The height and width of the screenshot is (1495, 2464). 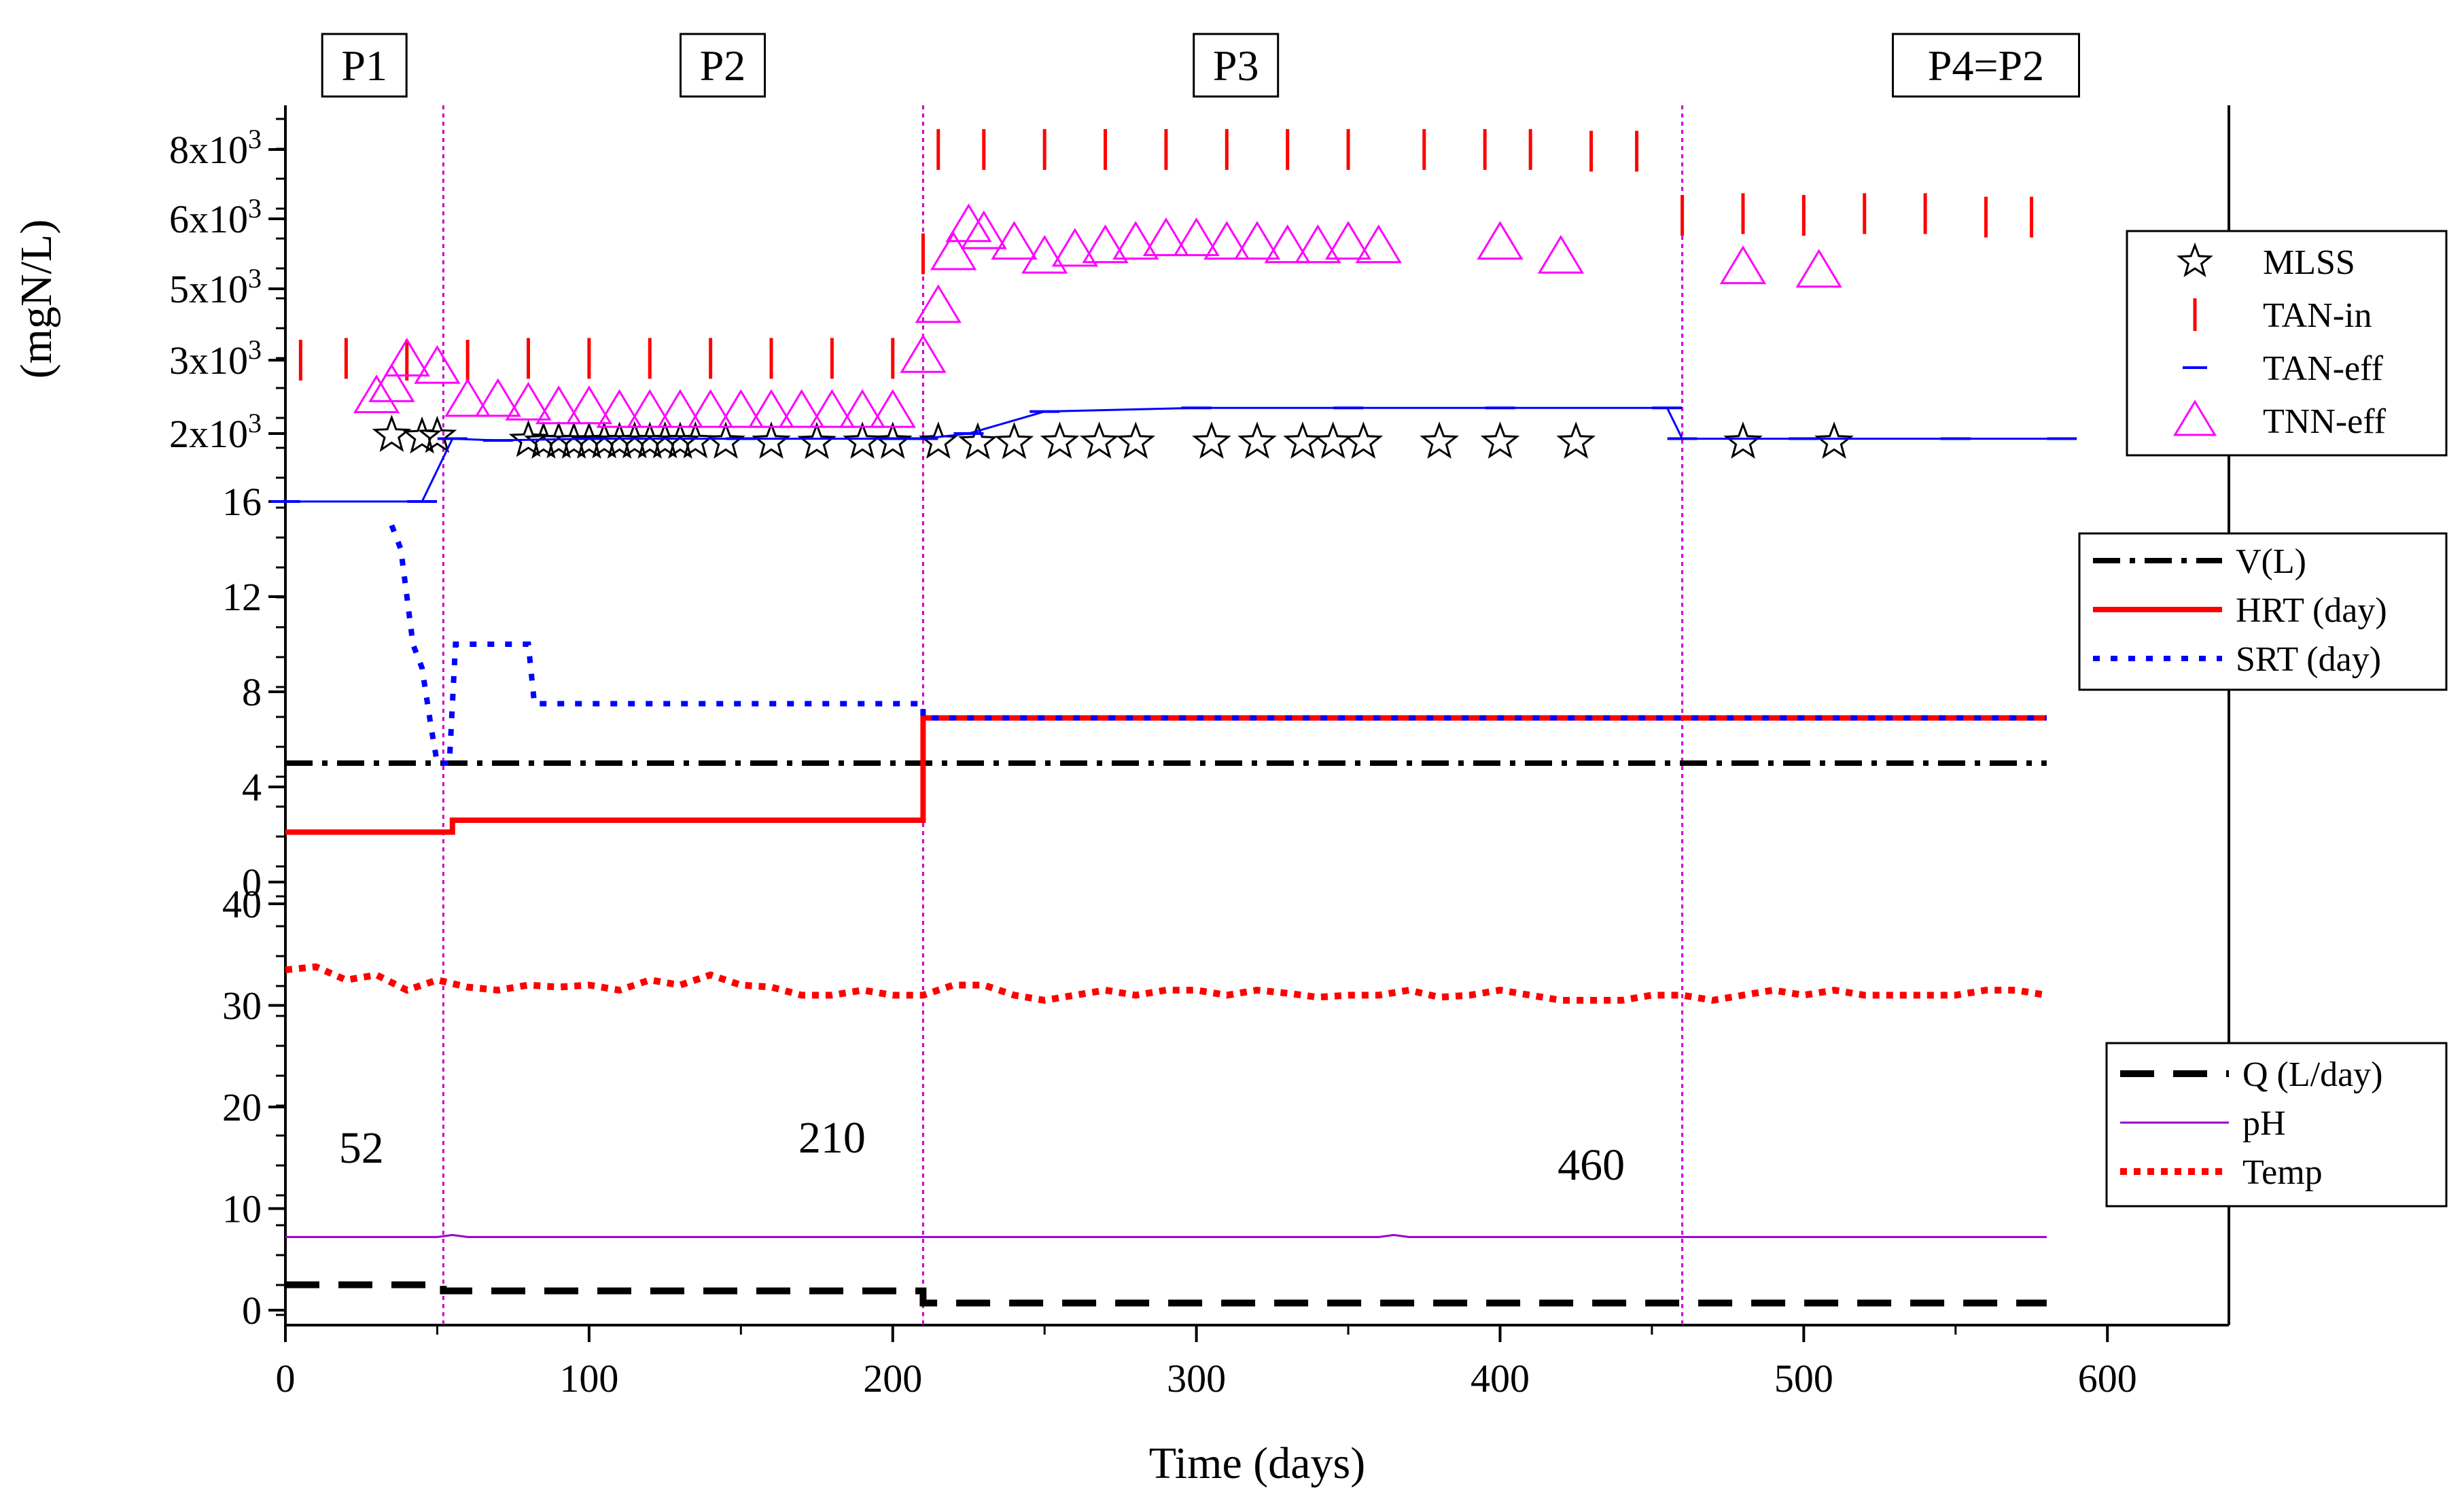 I want to click on legend-hrt-day-label: HRT (day), so click(x=2311, y=610).